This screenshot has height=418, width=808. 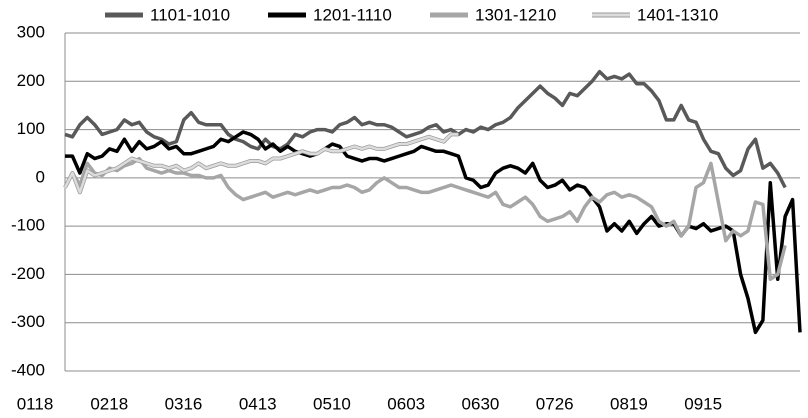 I want to click on x-tick-label: 0218, so click(x=109, y=403).